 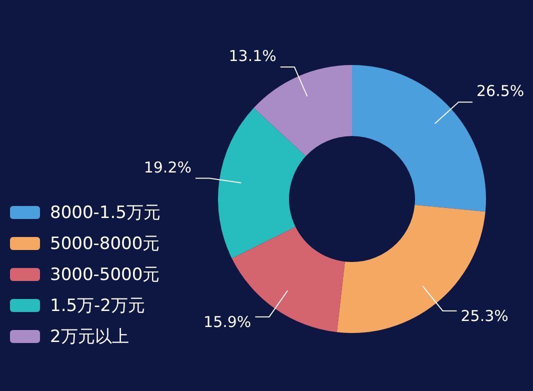 I want to click on legend-label: 1.5万-2万元, so click(x=97, y=306).